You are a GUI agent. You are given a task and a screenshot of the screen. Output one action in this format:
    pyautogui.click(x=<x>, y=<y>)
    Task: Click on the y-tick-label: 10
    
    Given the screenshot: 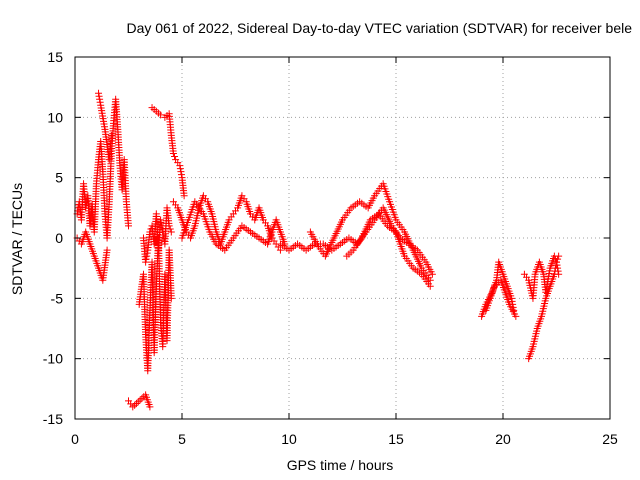 What is the action you would take?
    pyautogui.click(x=55, y=117)
    